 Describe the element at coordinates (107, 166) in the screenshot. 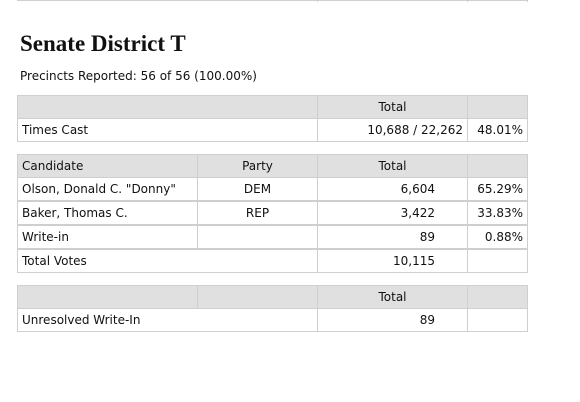

I see `header-cell: Candidate` at that location.